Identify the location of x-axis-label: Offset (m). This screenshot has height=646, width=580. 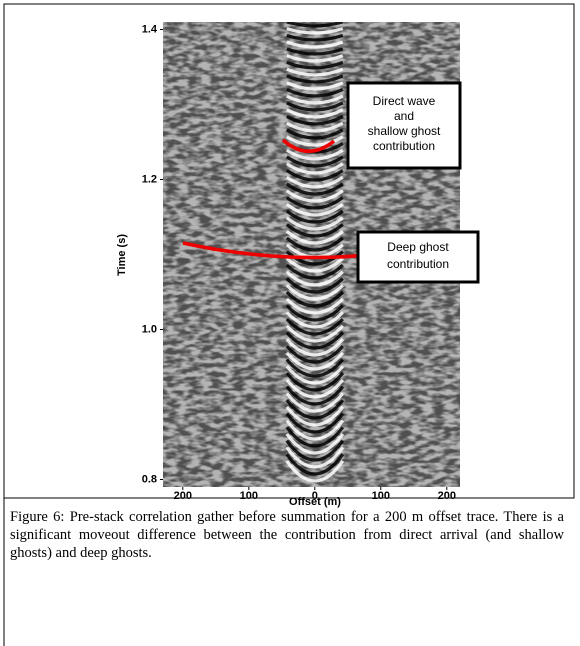
(315, 502).